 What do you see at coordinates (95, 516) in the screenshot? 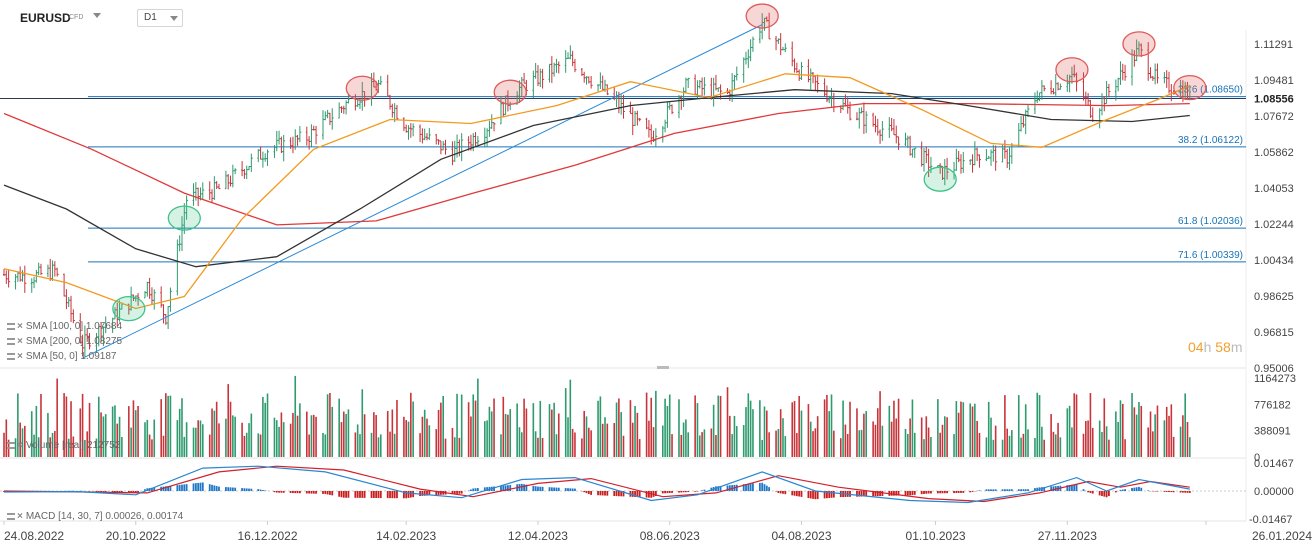
I see `legend-macd: × MACD [14, 30, 7] 0.00026, 0.00174` at bounding box center [95, 516].